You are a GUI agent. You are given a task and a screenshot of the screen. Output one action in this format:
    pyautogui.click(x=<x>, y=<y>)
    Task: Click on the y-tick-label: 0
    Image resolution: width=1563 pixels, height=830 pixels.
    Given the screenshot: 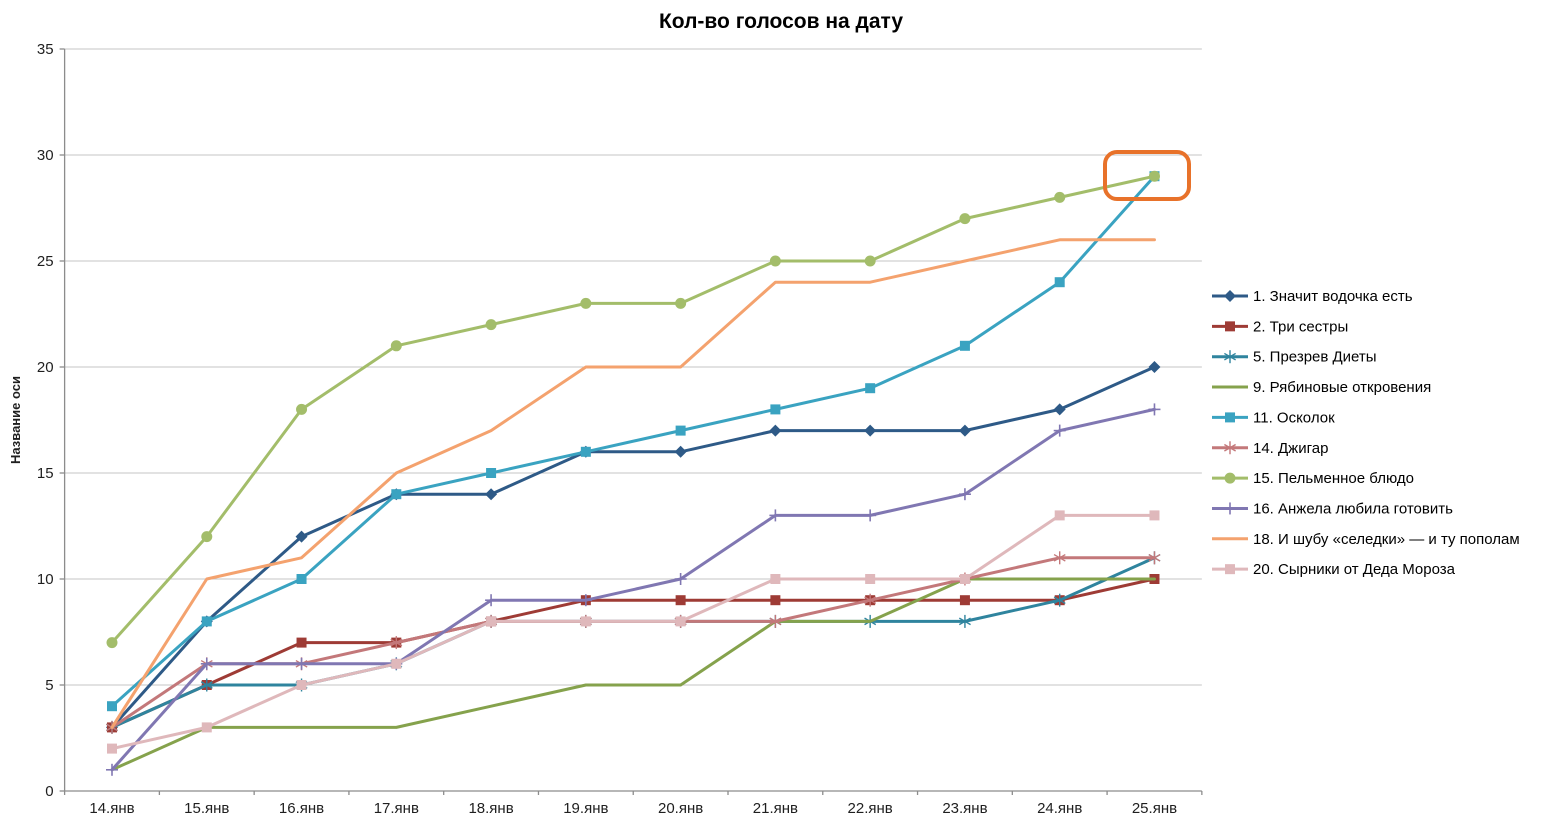 What is the action you would take?
    pyautogui.click(x=49, y=791)
    